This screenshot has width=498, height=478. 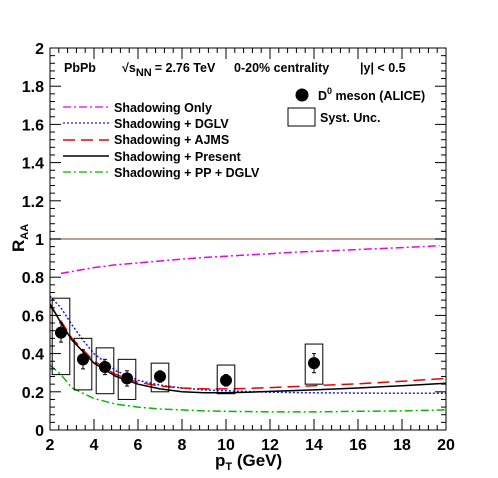 I want to click on x-tick-label-6: 14, so click(x=314, y=445).